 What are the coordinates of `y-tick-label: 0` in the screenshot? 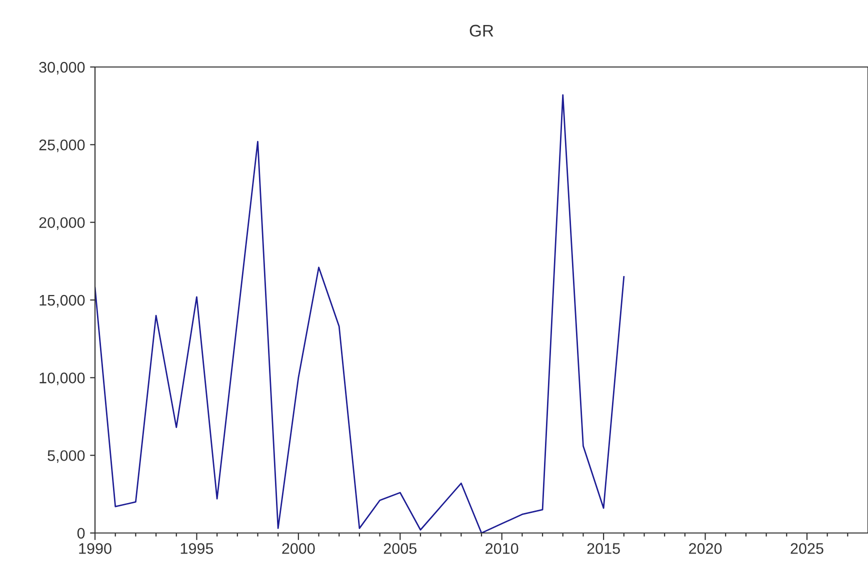 It's located at (81, 533).